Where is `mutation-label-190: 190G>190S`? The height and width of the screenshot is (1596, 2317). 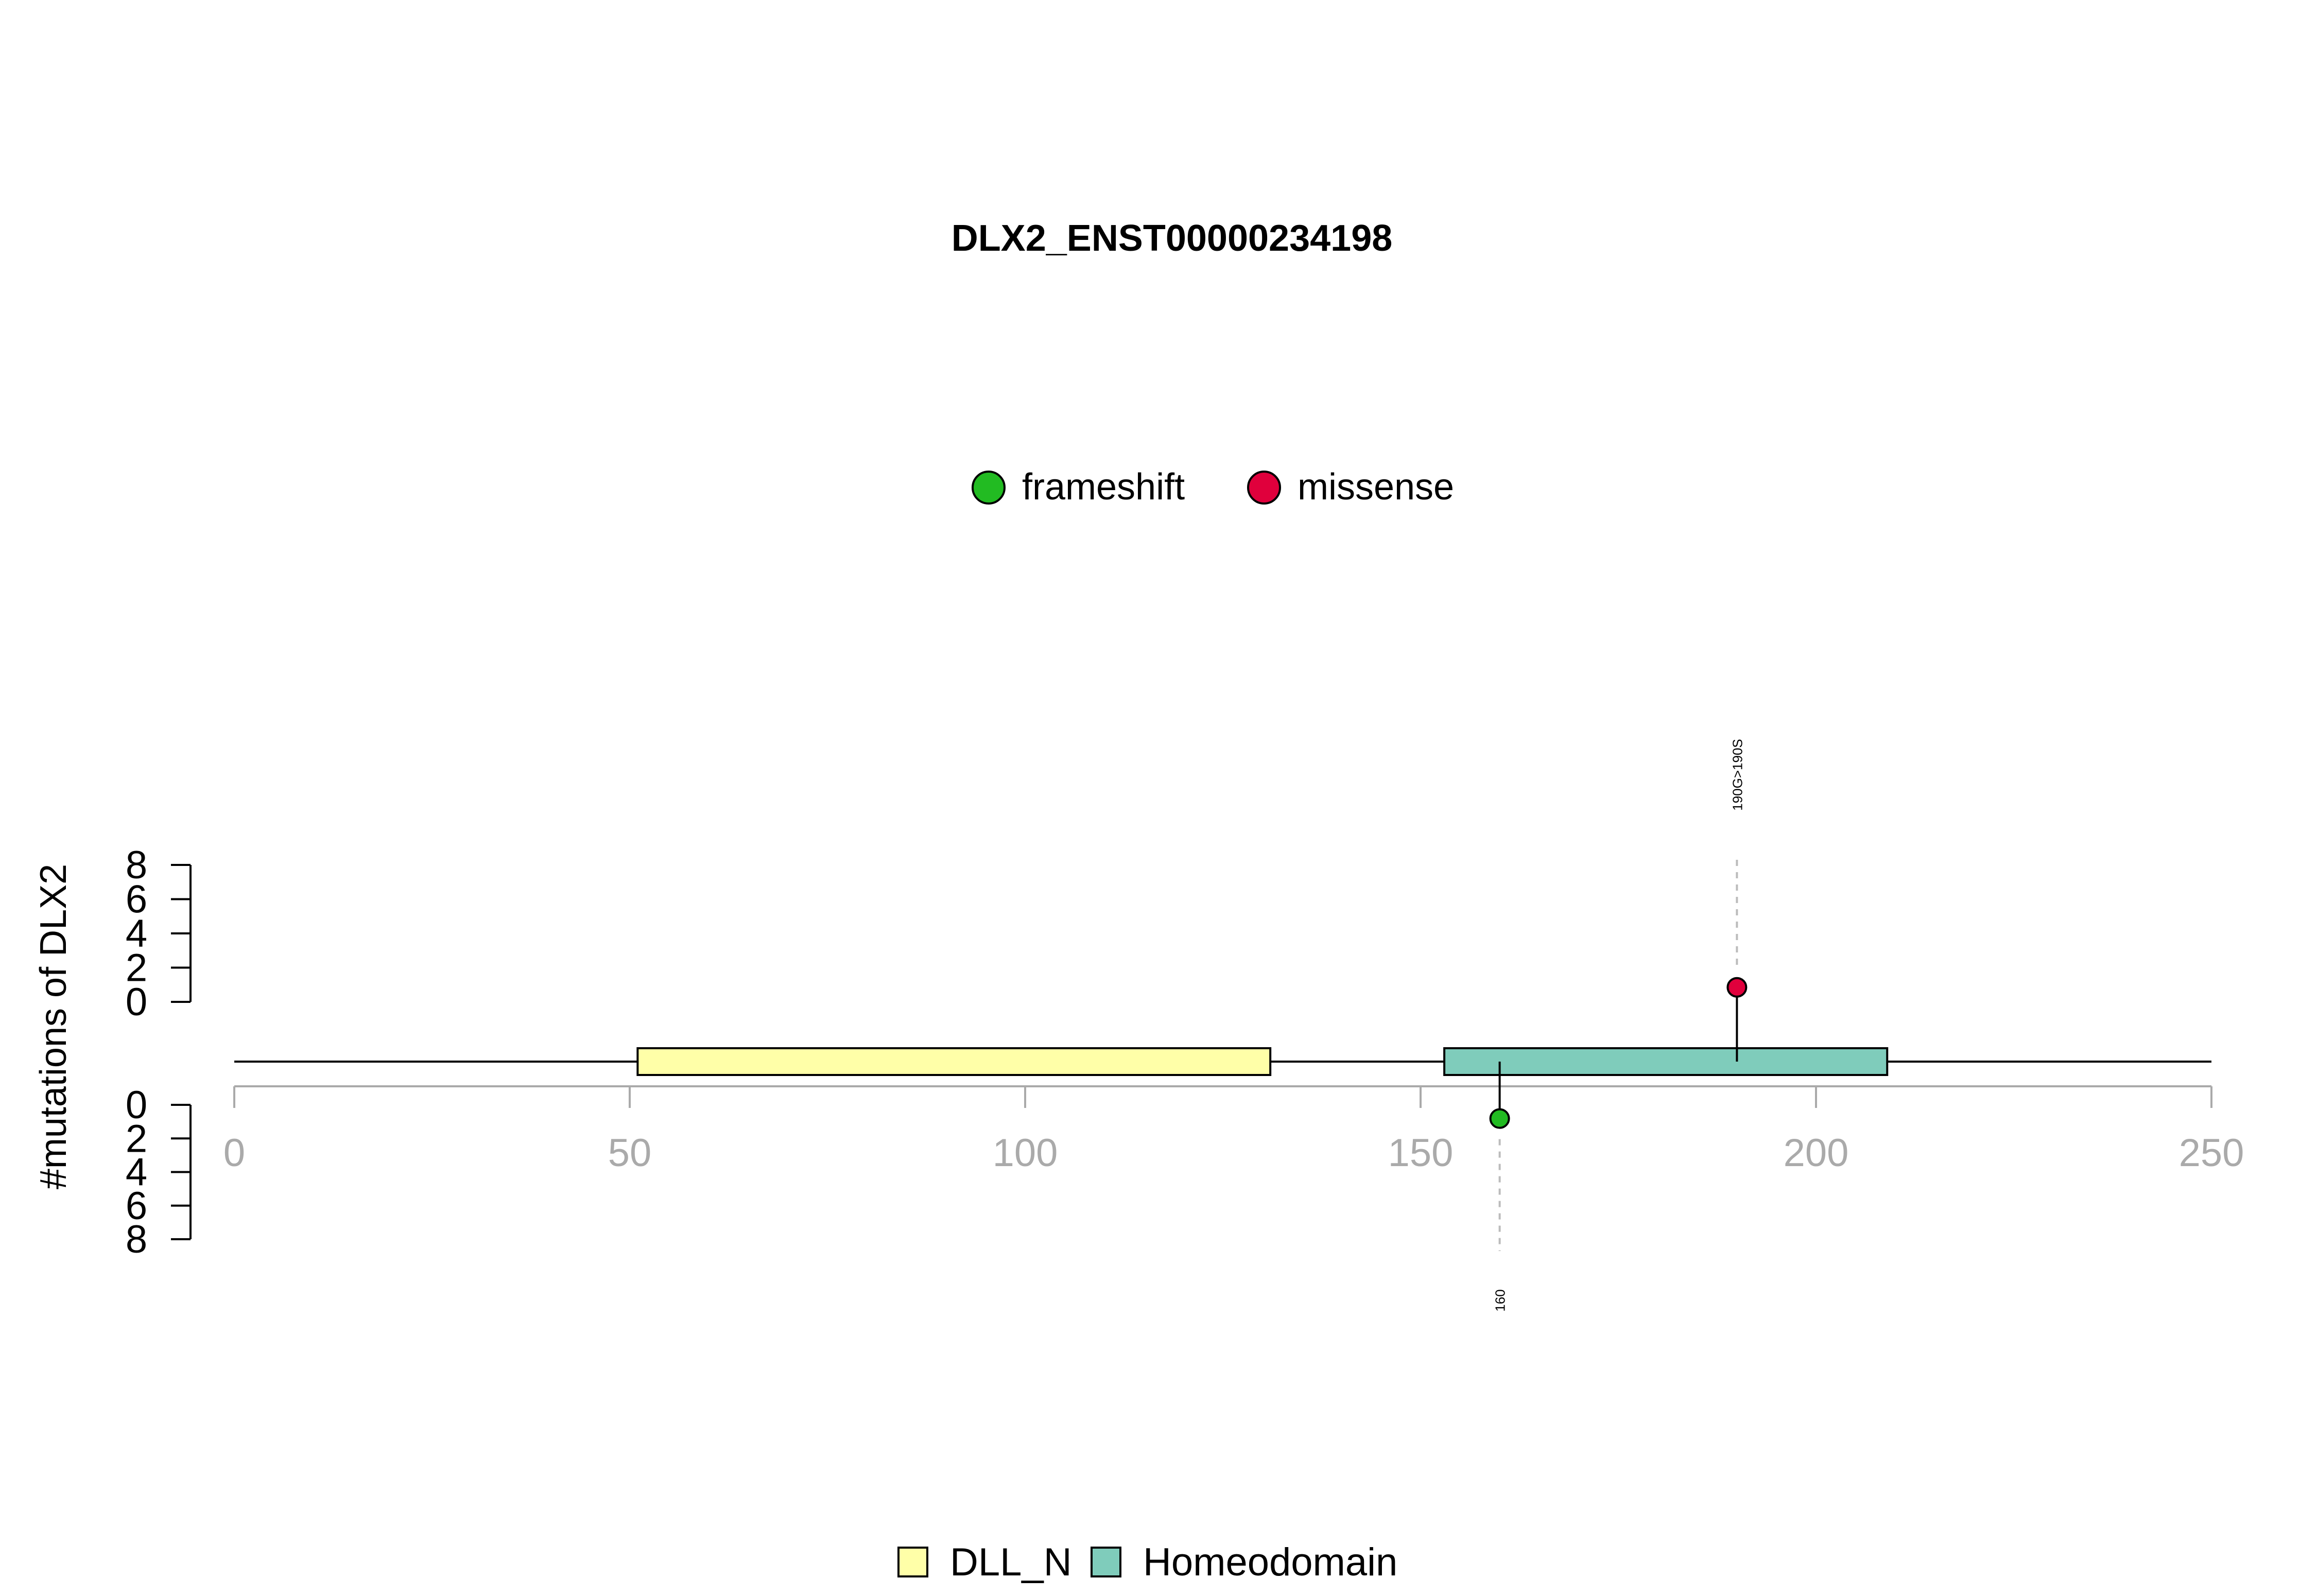
mutation-label-190: 190G>190S is located at coordinates (1737, 775).